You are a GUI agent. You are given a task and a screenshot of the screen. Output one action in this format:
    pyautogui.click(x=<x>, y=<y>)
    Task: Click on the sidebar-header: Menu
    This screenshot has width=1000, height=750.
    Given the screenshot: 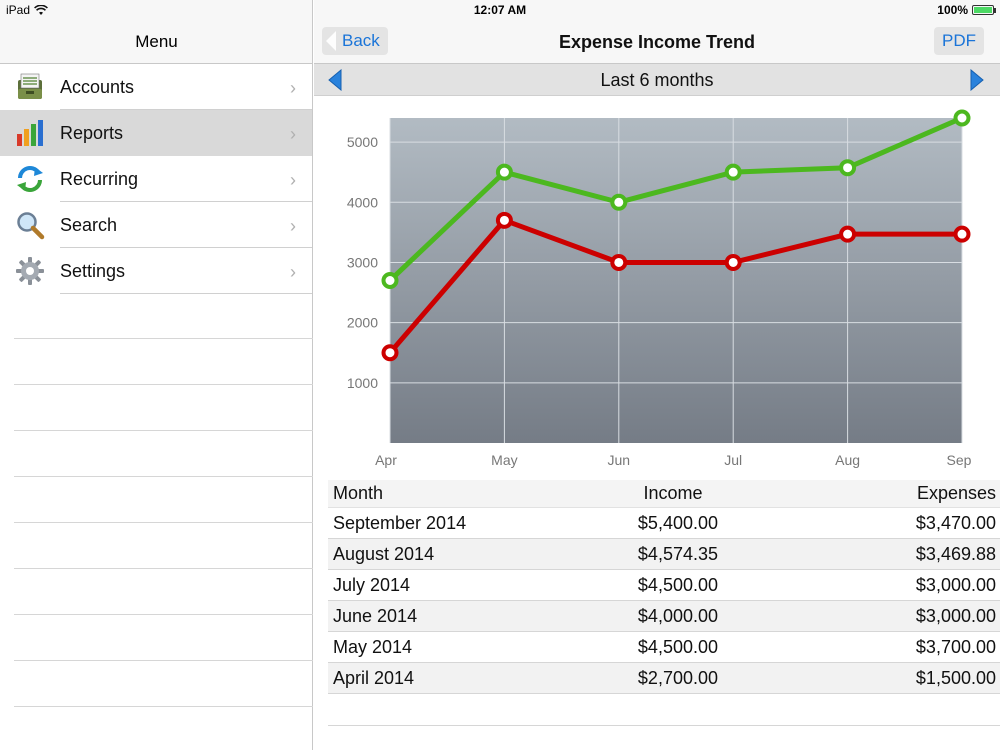 What is the action you would take?
    pyautogui.click(x=156, y=32)
    